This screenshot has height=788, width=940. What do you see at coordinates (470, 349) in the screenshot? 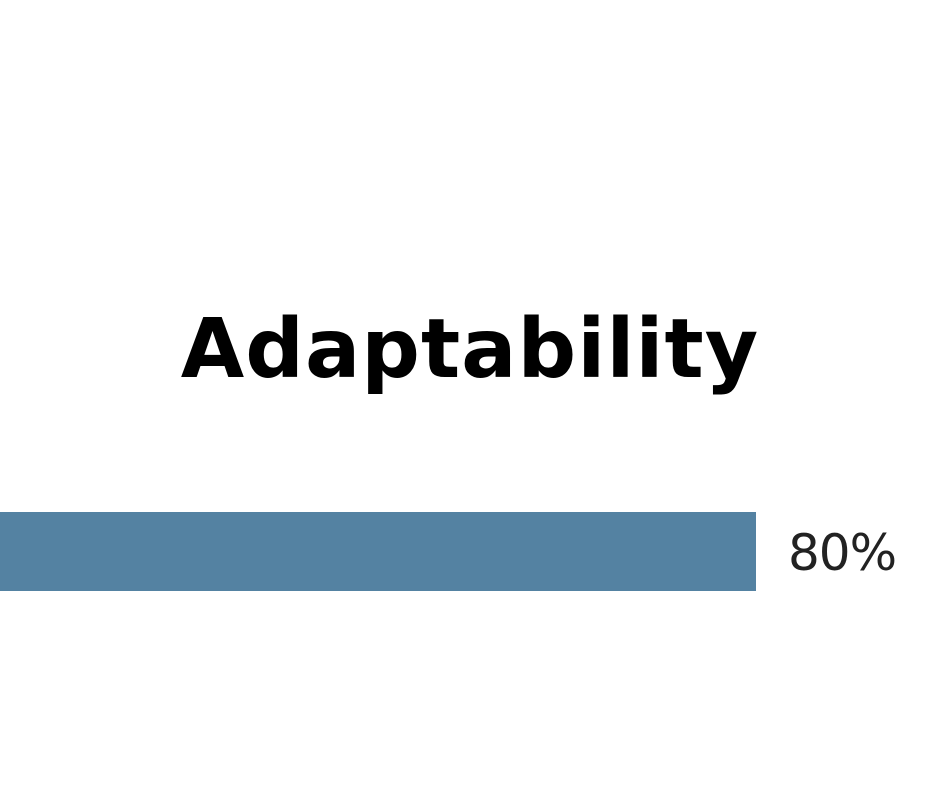
I see `skill-title: Adaptability` at bounding box center [470, 349].